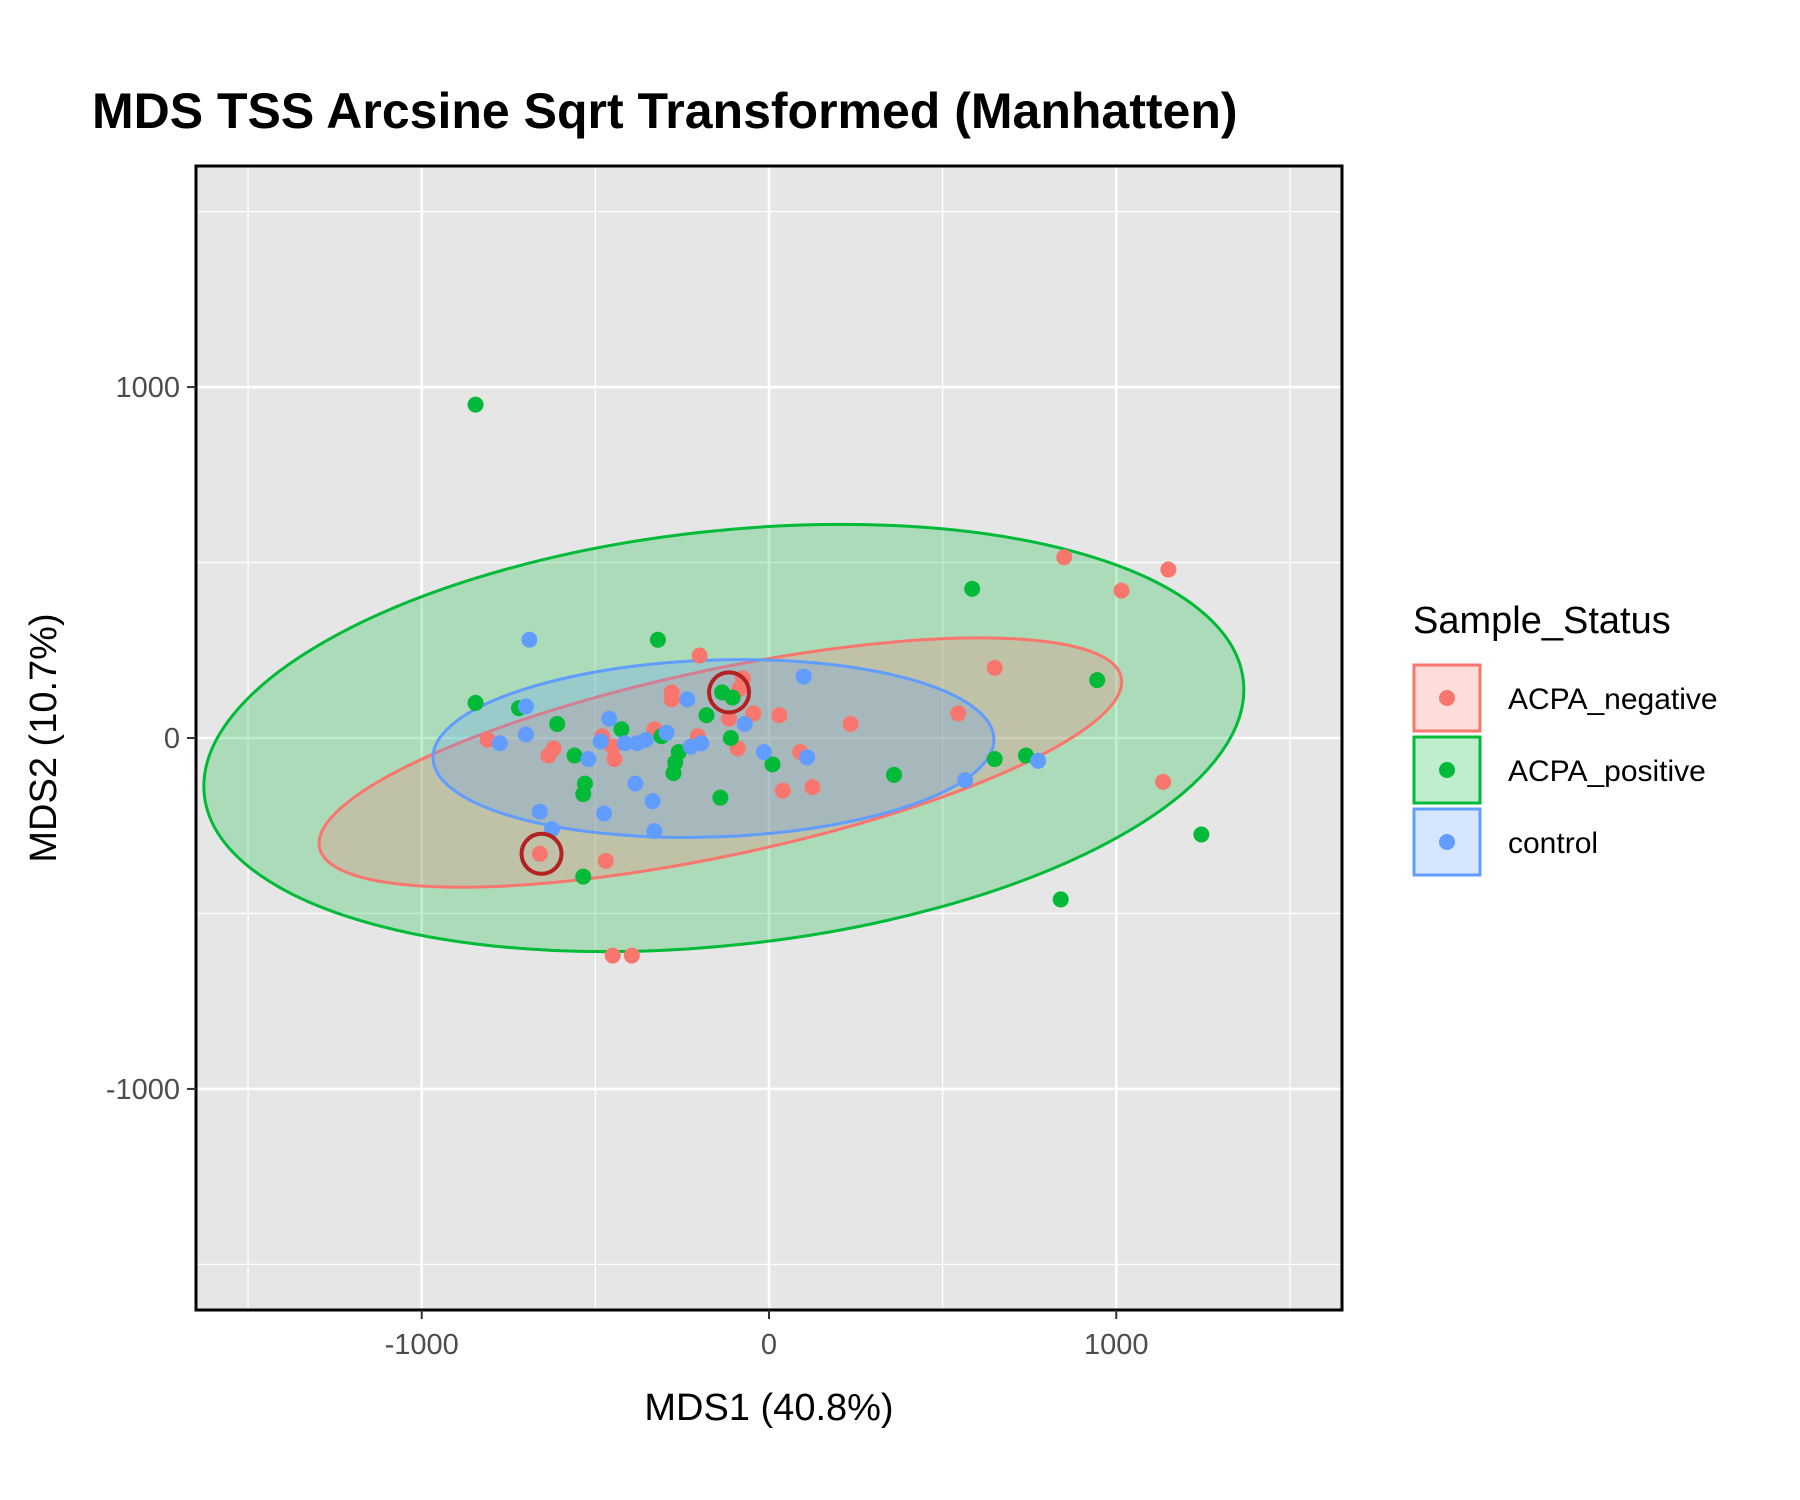 Image resolution: width=1800 pixels, height=1500 pixels. Describe the element at coordinates (769, 1345) in the screenshot. I see `x-tick-label: 0` at that location.